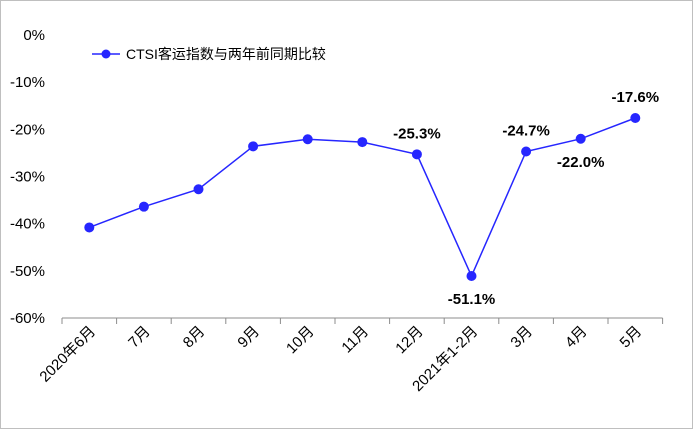  Describe the element at coordinates (194, 337) in the screenshot. I see `x-tick-label: 8月` at that location.